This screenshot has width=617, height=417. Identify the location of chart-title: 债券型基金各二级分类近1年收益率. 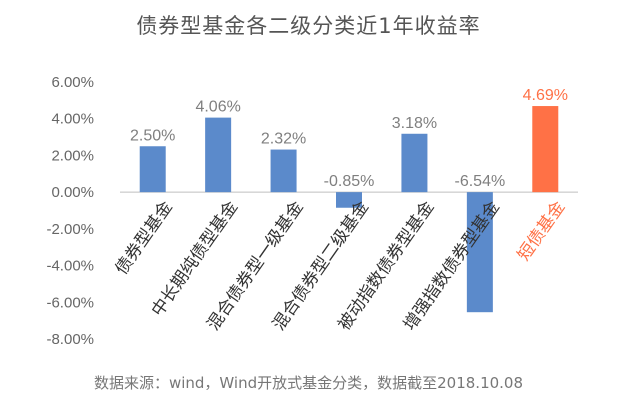
(308, 26).